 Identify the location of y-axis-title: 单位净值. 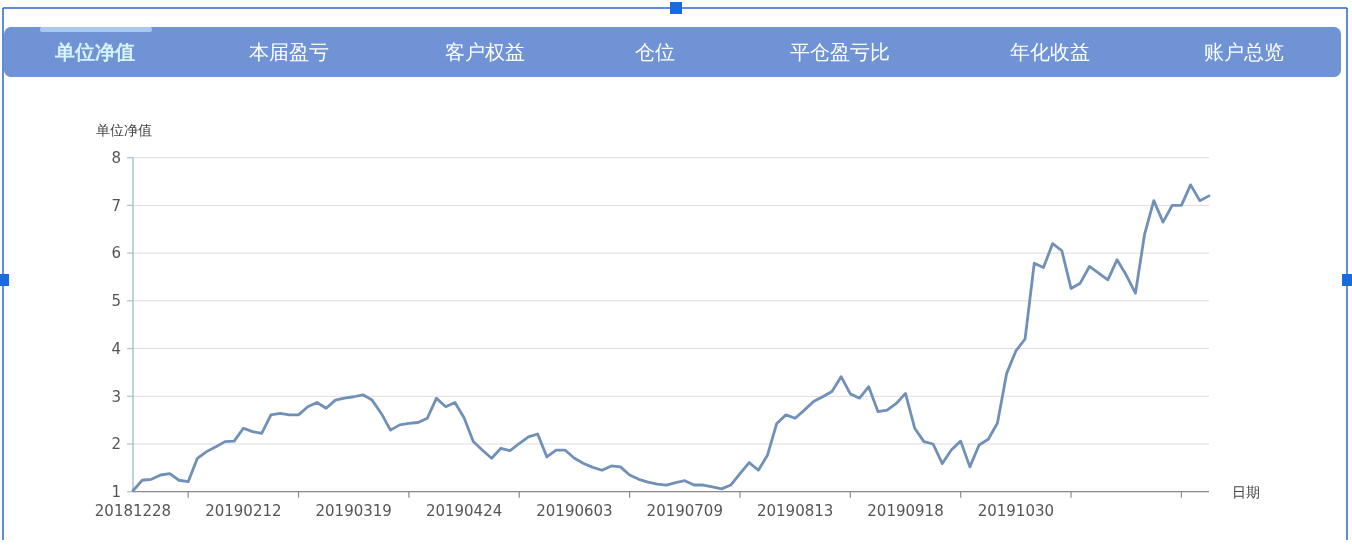
(124, 130).